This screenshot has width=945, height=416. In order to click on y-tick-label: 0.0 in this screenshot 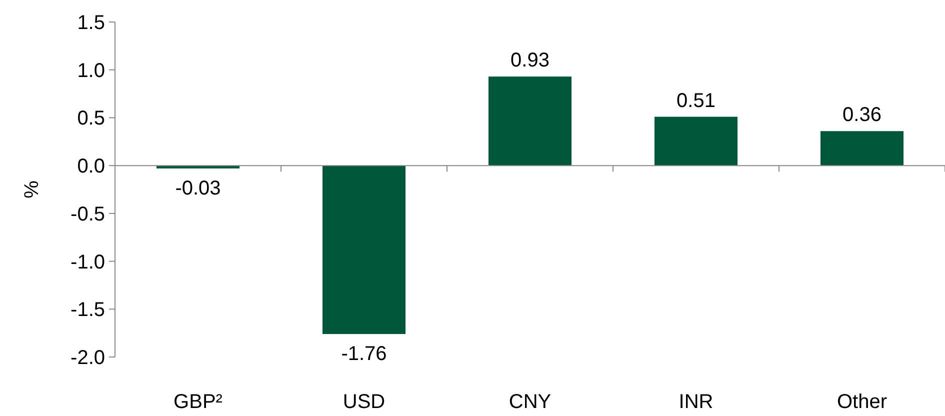, I will do `click(91, 167)`.